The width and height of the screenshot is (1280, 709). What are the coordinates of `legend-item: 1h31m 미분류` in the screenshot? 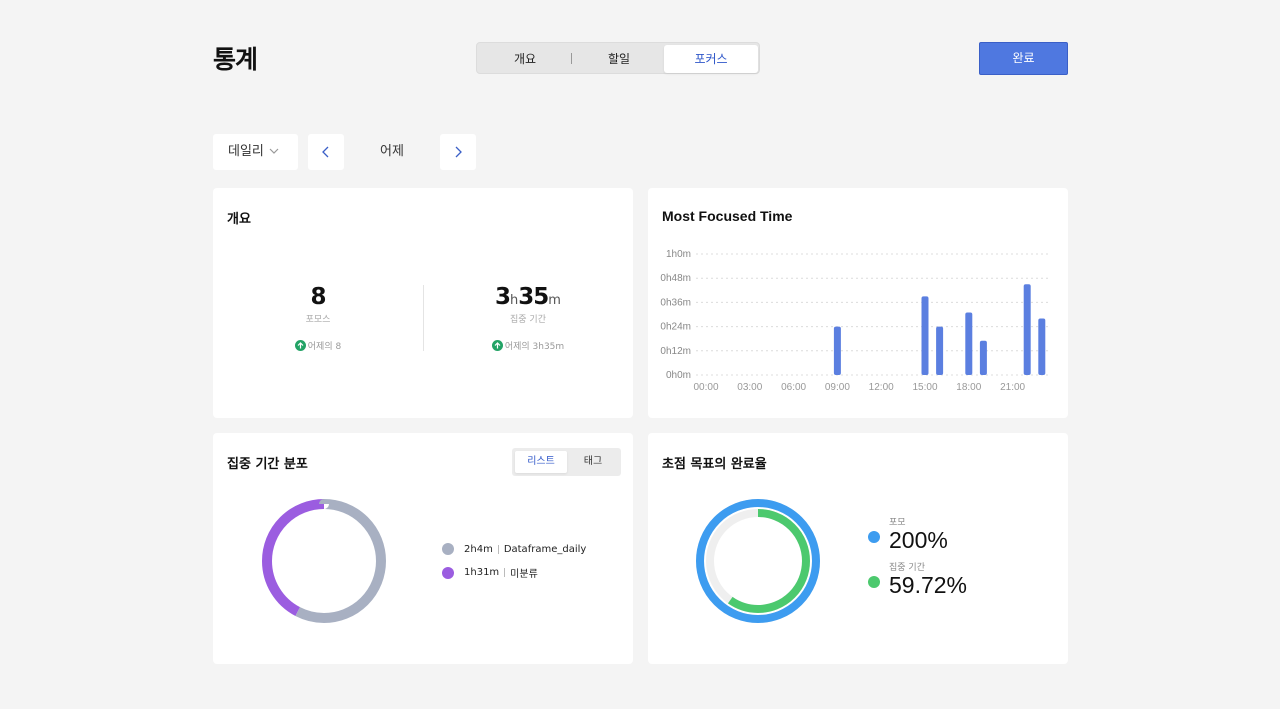 It's located at (490, 572).